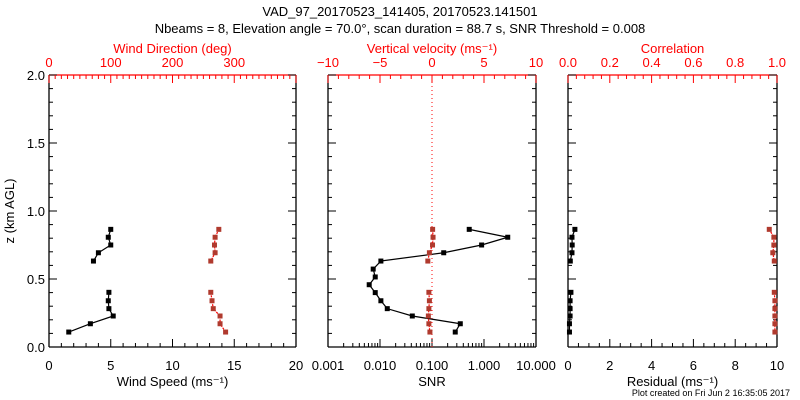 The width and height of the screenshot is (800, 400). I want to click on x-axis-label: Residual (ms⁻¹), so click(672, 381).